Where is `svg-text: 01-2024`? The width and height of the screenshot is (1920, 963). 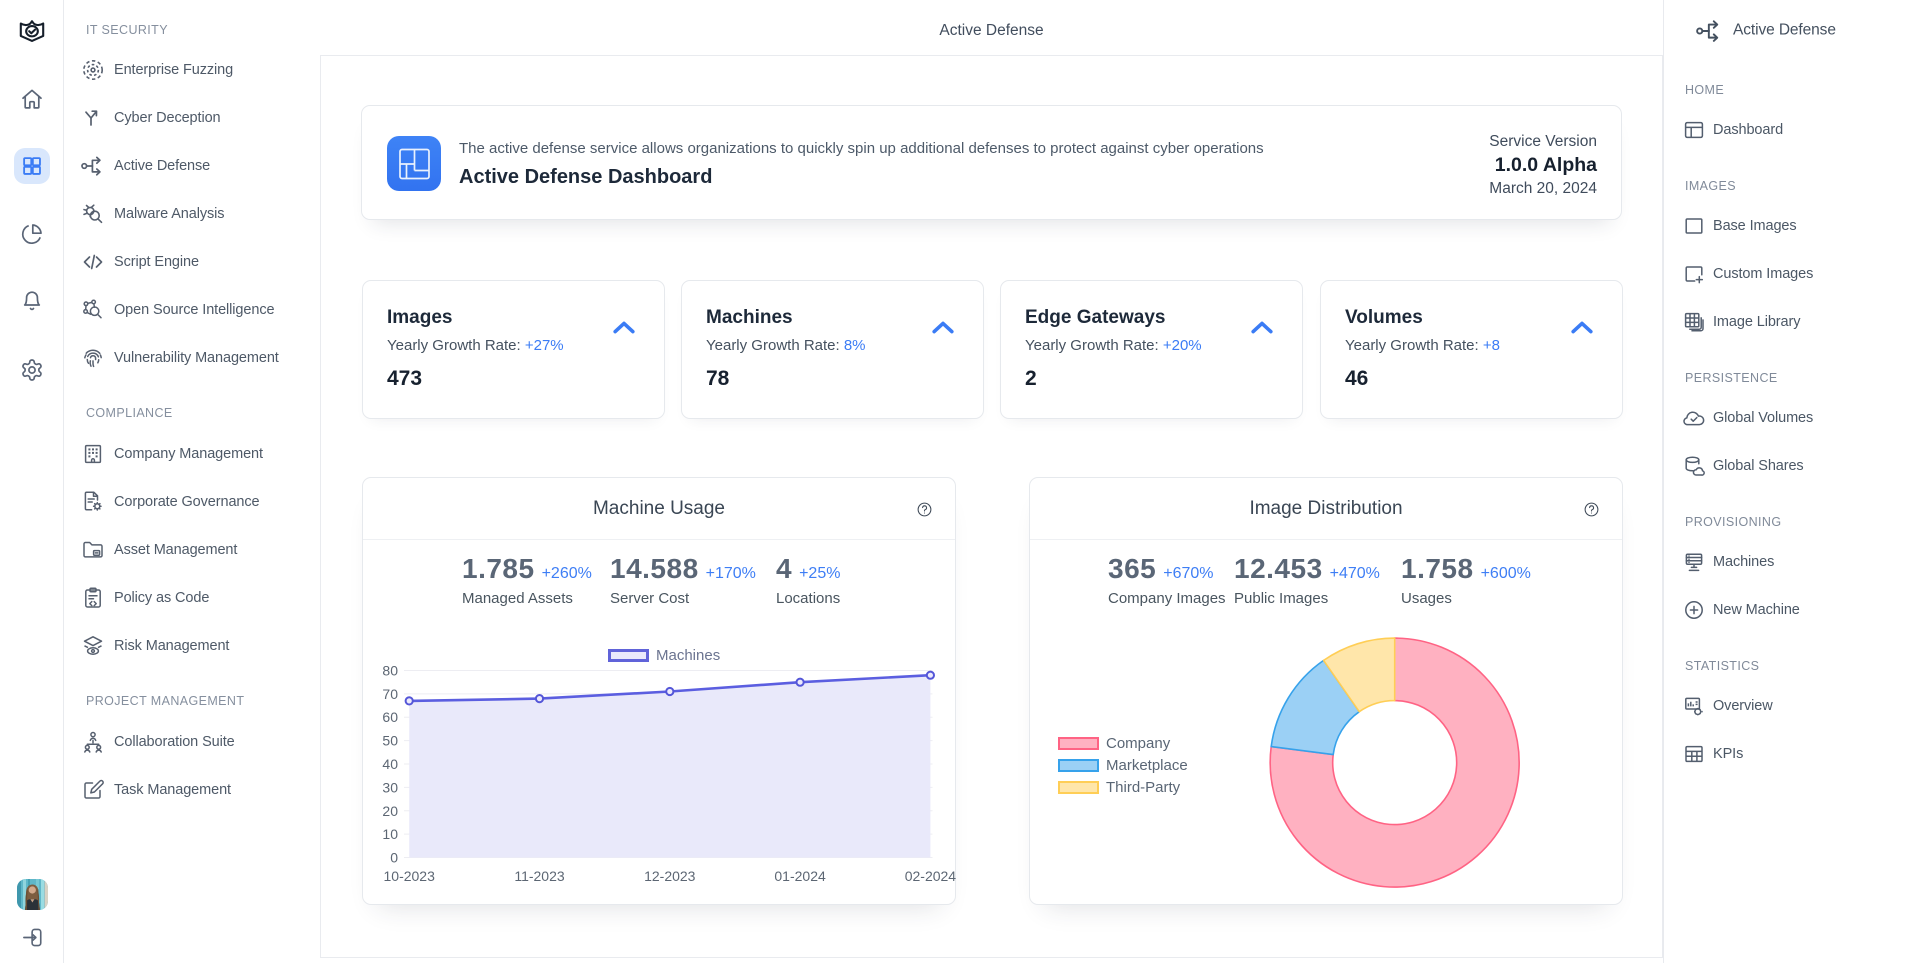 svg-text: 01-2024 is located at coordinates (800, 876).